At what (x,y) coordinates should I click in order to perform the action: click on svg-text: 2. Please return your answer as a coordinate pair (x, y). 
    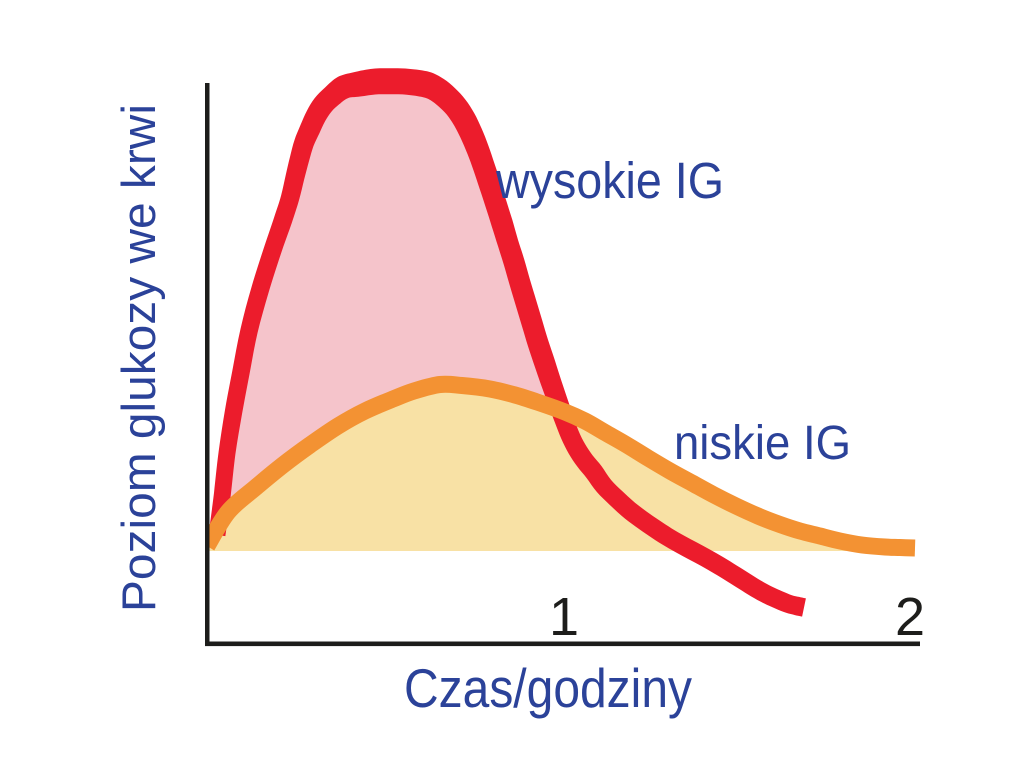
    Looking at the image, I should click on (910, 617).